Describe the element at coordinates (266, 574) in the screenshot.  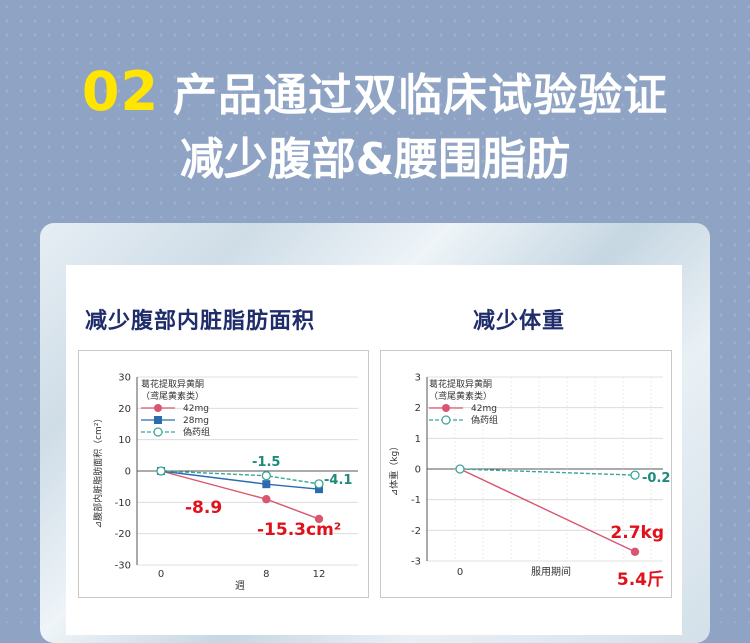
I see `x-tick-label: 8` at that location.